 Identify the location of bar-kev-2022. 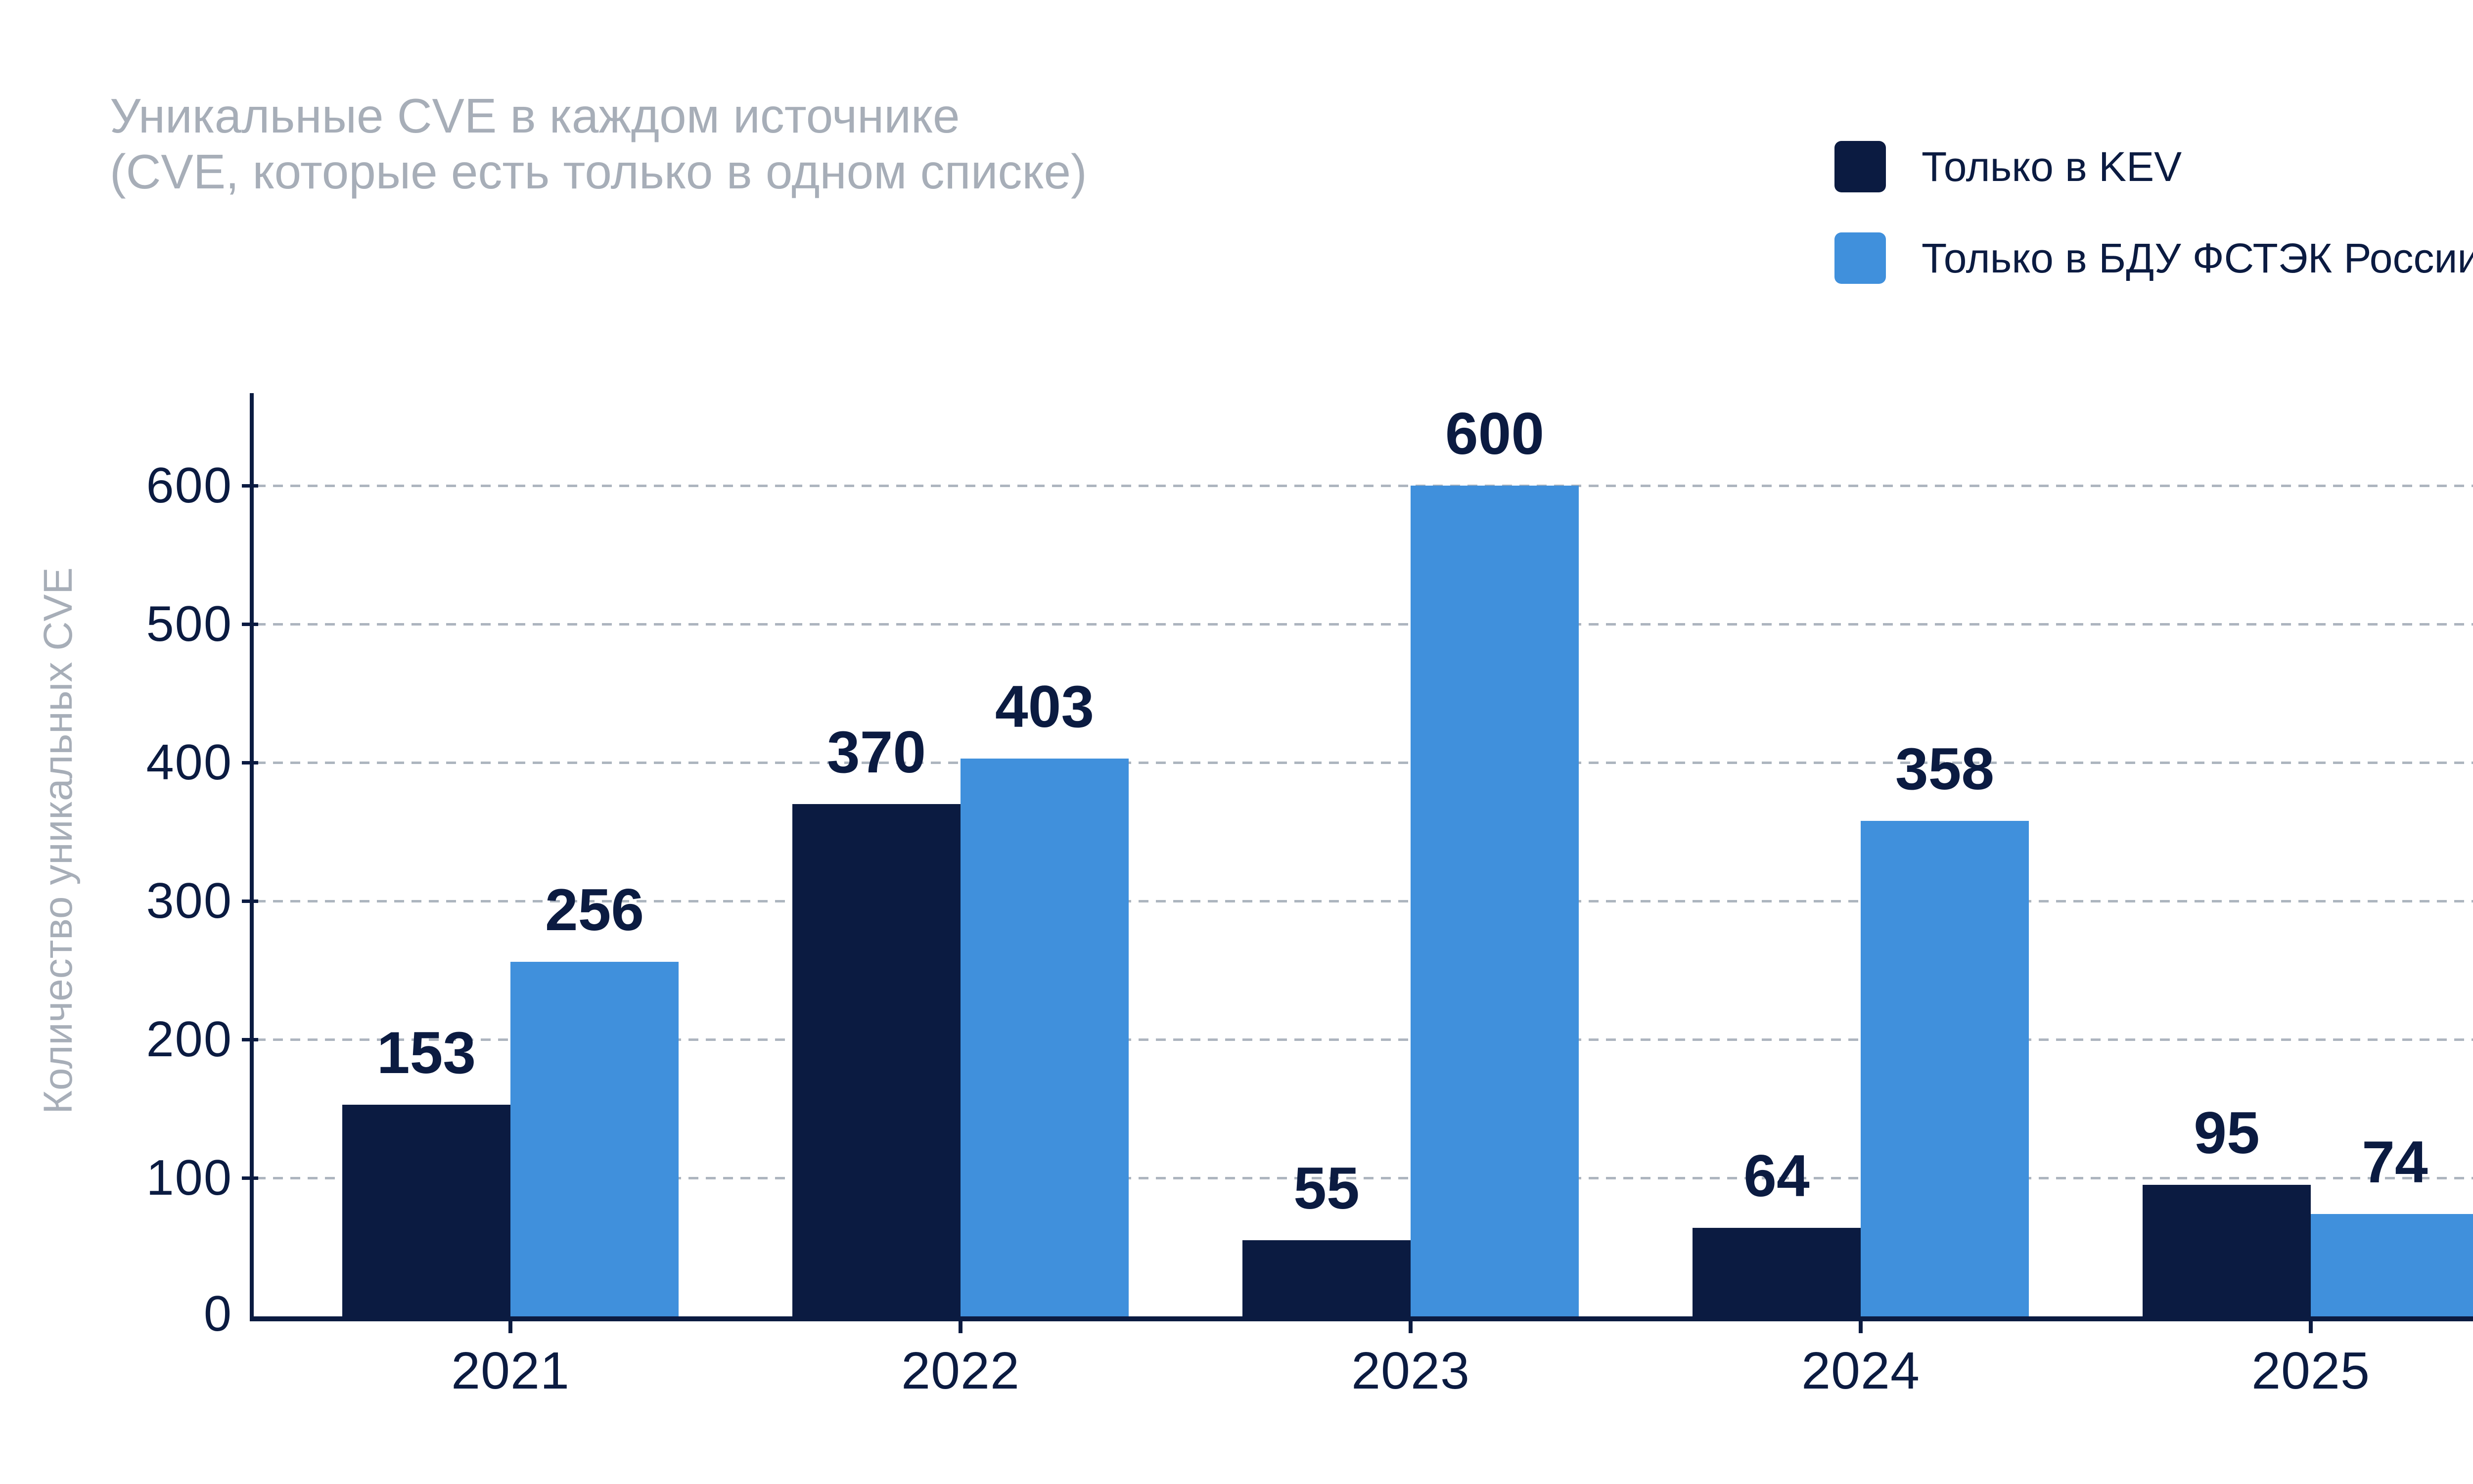
(876, 1060).